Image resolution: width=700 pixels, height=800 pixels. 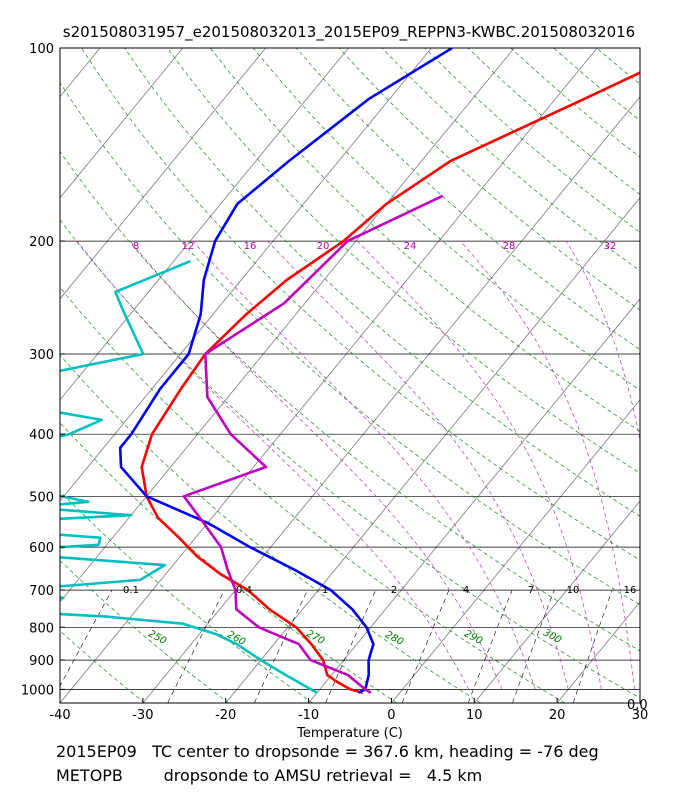 What do you see at coordinates (573, 590) in the screenshot?
I see `mixing-ratio-label: 10` at bounding box center [573, 590].